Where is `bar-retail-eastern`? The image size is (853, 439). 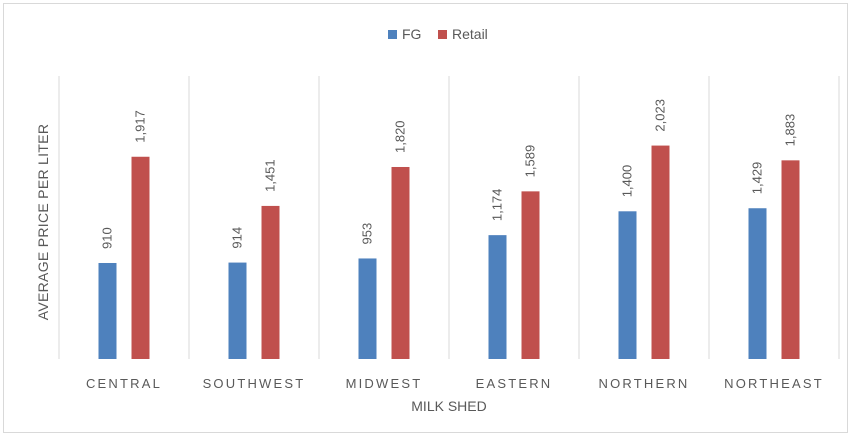
bar-retail-eastern is located at coordinates (530, 275).